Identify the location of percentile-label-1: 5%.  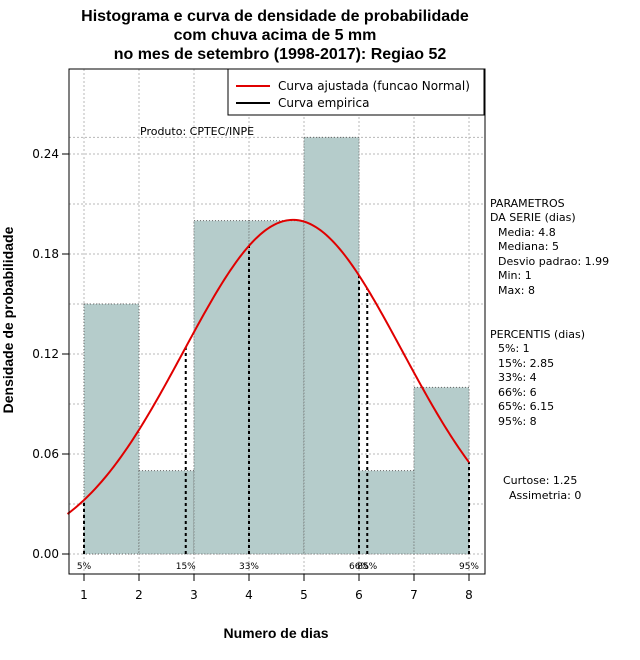
(84, 567).